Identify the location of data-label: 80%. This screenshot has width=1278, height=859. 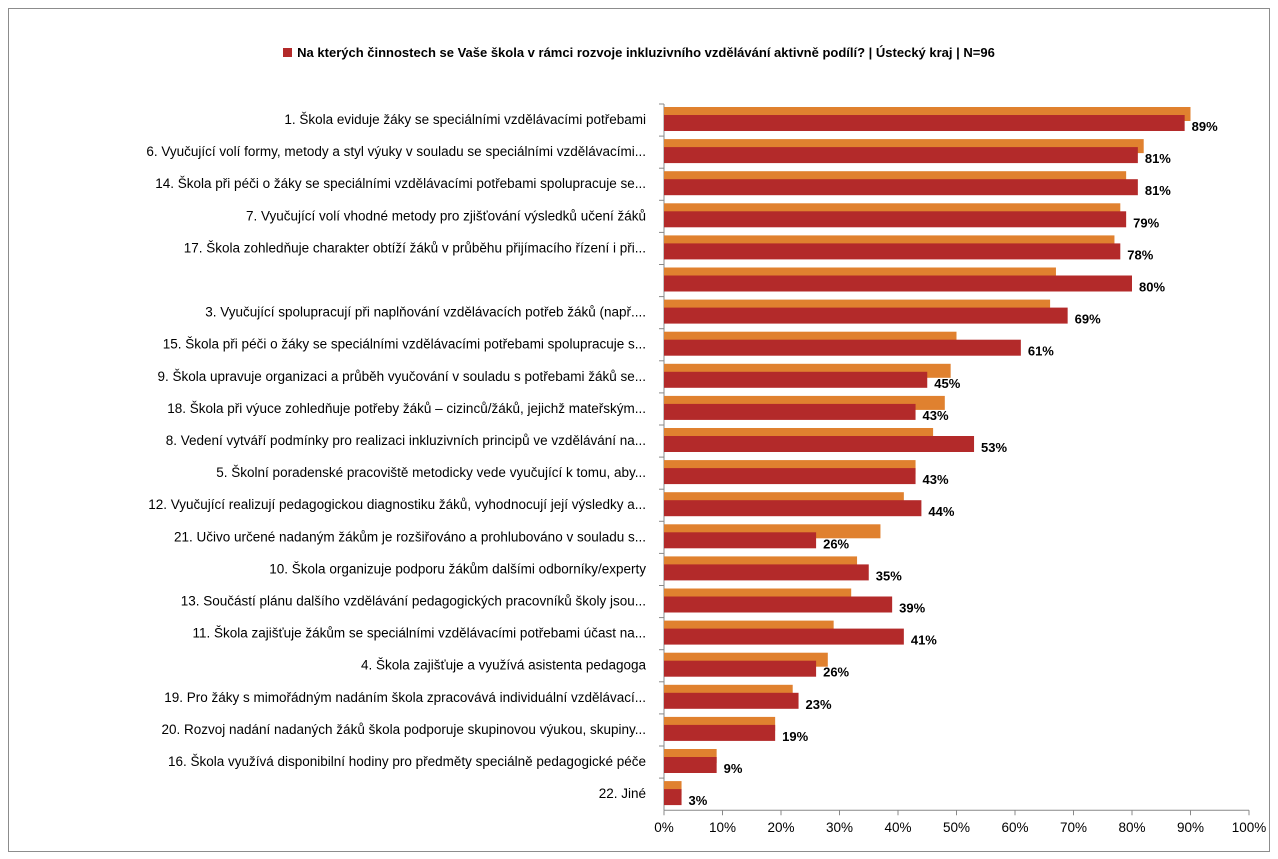
(1152, 287).